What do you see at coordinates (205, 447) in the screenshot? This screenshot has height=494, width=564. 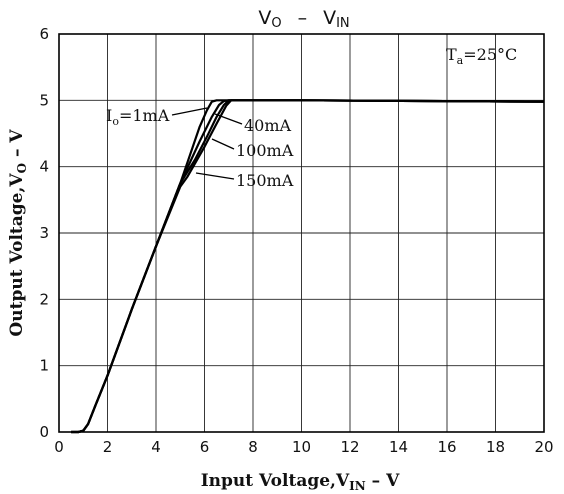 I see `x-tick-label: 6` at bounding box center [205, 447].